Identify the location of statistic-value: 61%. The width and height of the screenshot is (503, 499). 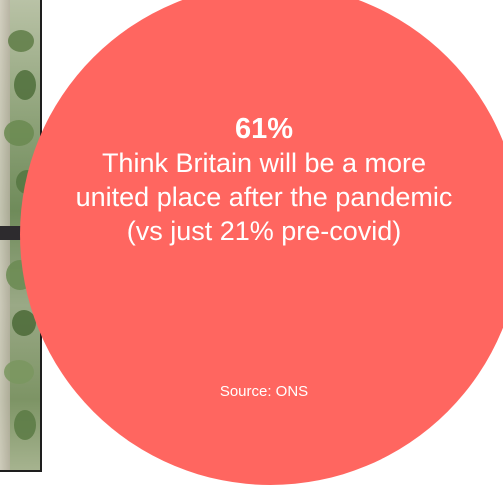
(264, 129).